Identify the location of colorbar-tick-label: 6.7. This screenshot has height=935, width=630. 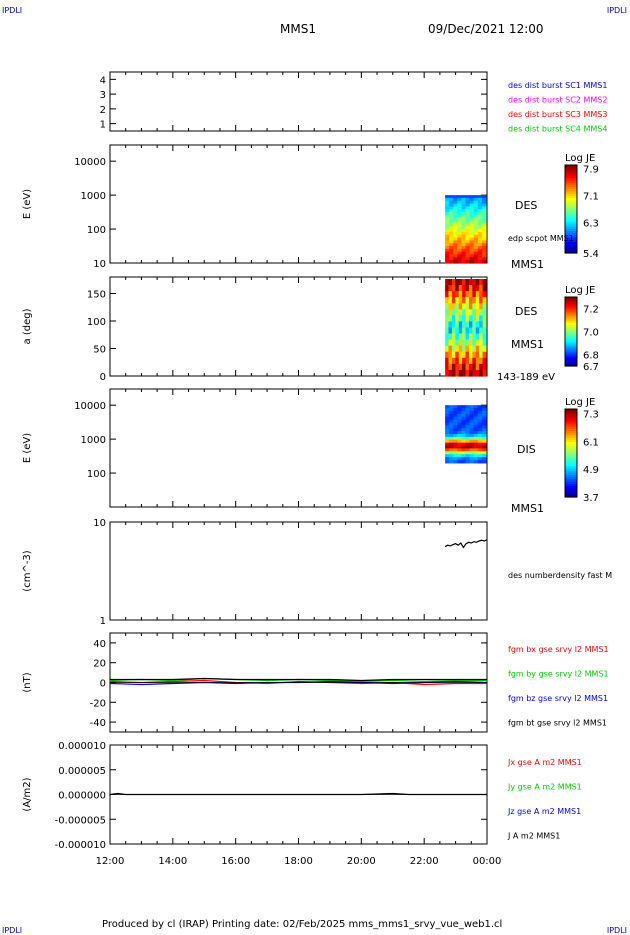
(591, 367).